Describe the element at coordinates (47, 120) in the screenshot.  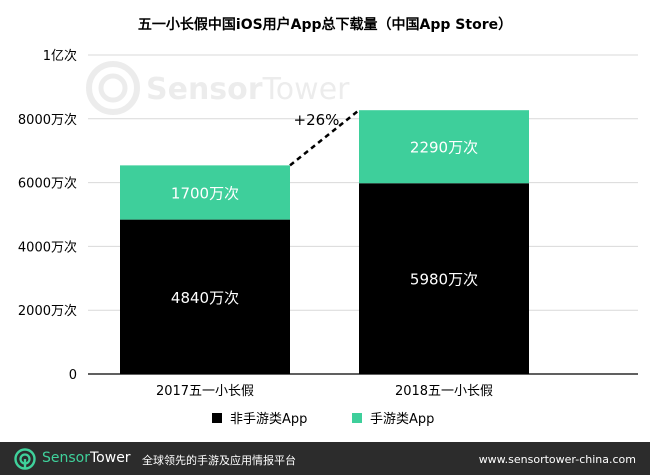
I see `y-tick-label: 8000万次` at that location.